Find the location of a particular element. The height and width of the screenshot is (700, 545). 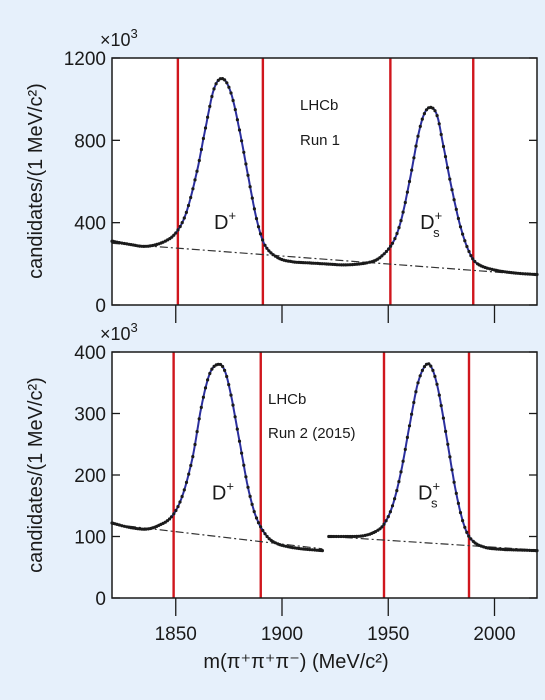

bottom-y-tick-label: 300 is located at coordinates (90, 415).